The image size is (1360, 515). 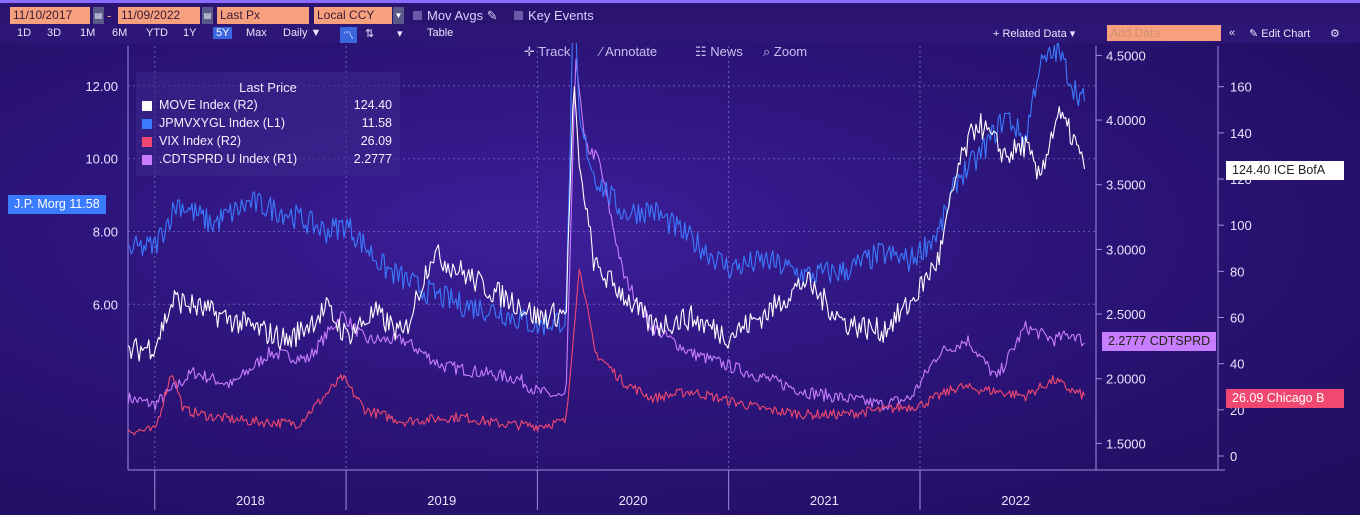 I want to click on legend-name: JPMVXYGL Index (L1), so click(x=222, y=123).